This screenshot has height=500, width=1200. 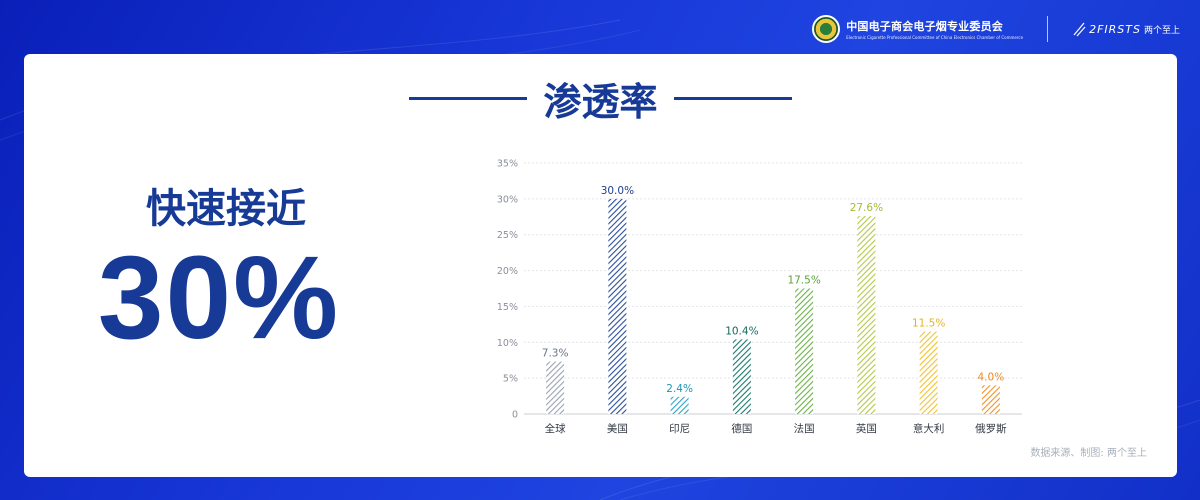 What do you see at coordinates (515, 415) in the screenshot?
I see `y-tick-label: 0` at bounding box center [515, 415].